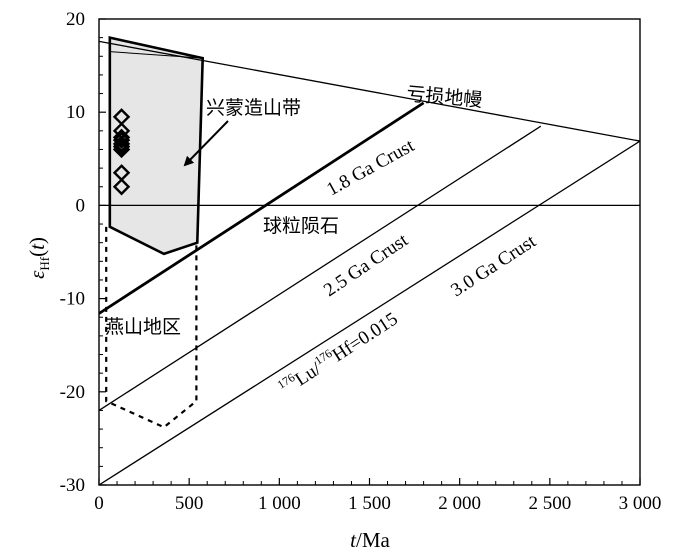  Describe the element at coordinates (156, 146) in the screenshot. I see `orogen-belt-field` at that location.